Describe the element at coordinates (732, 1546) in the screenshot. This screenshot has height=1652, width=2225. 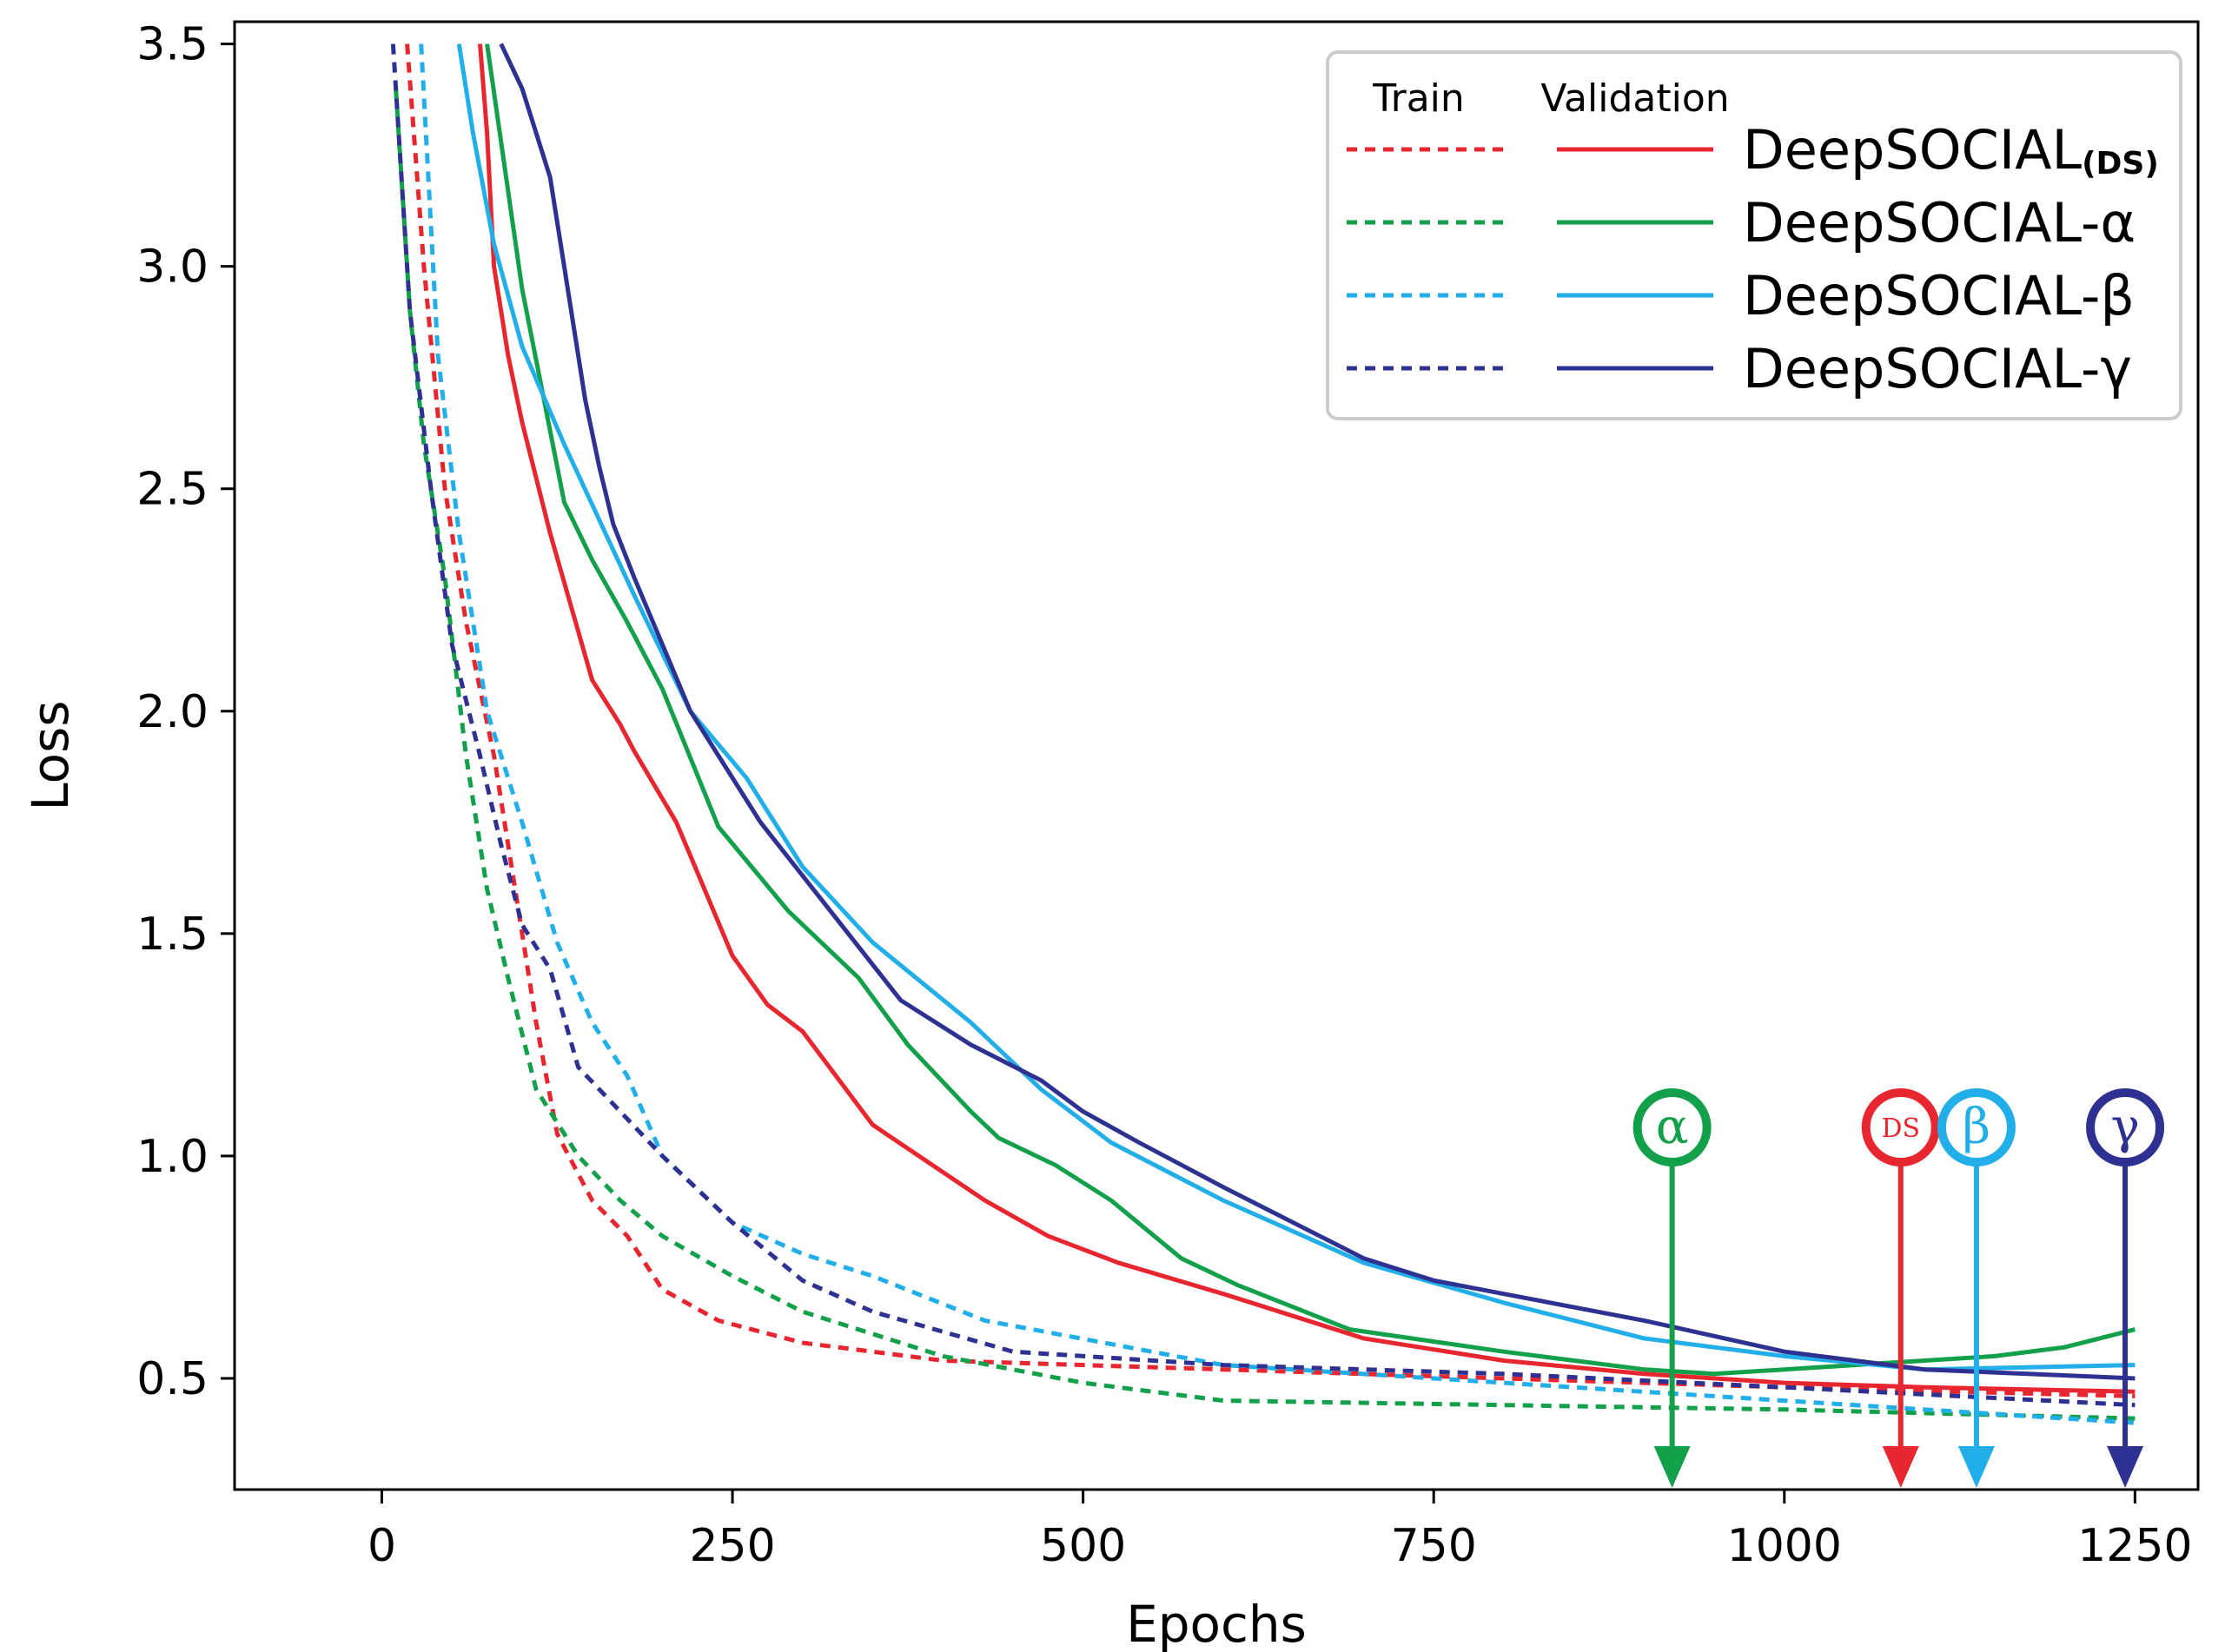
I see `x-tick-label: 250` at that location.